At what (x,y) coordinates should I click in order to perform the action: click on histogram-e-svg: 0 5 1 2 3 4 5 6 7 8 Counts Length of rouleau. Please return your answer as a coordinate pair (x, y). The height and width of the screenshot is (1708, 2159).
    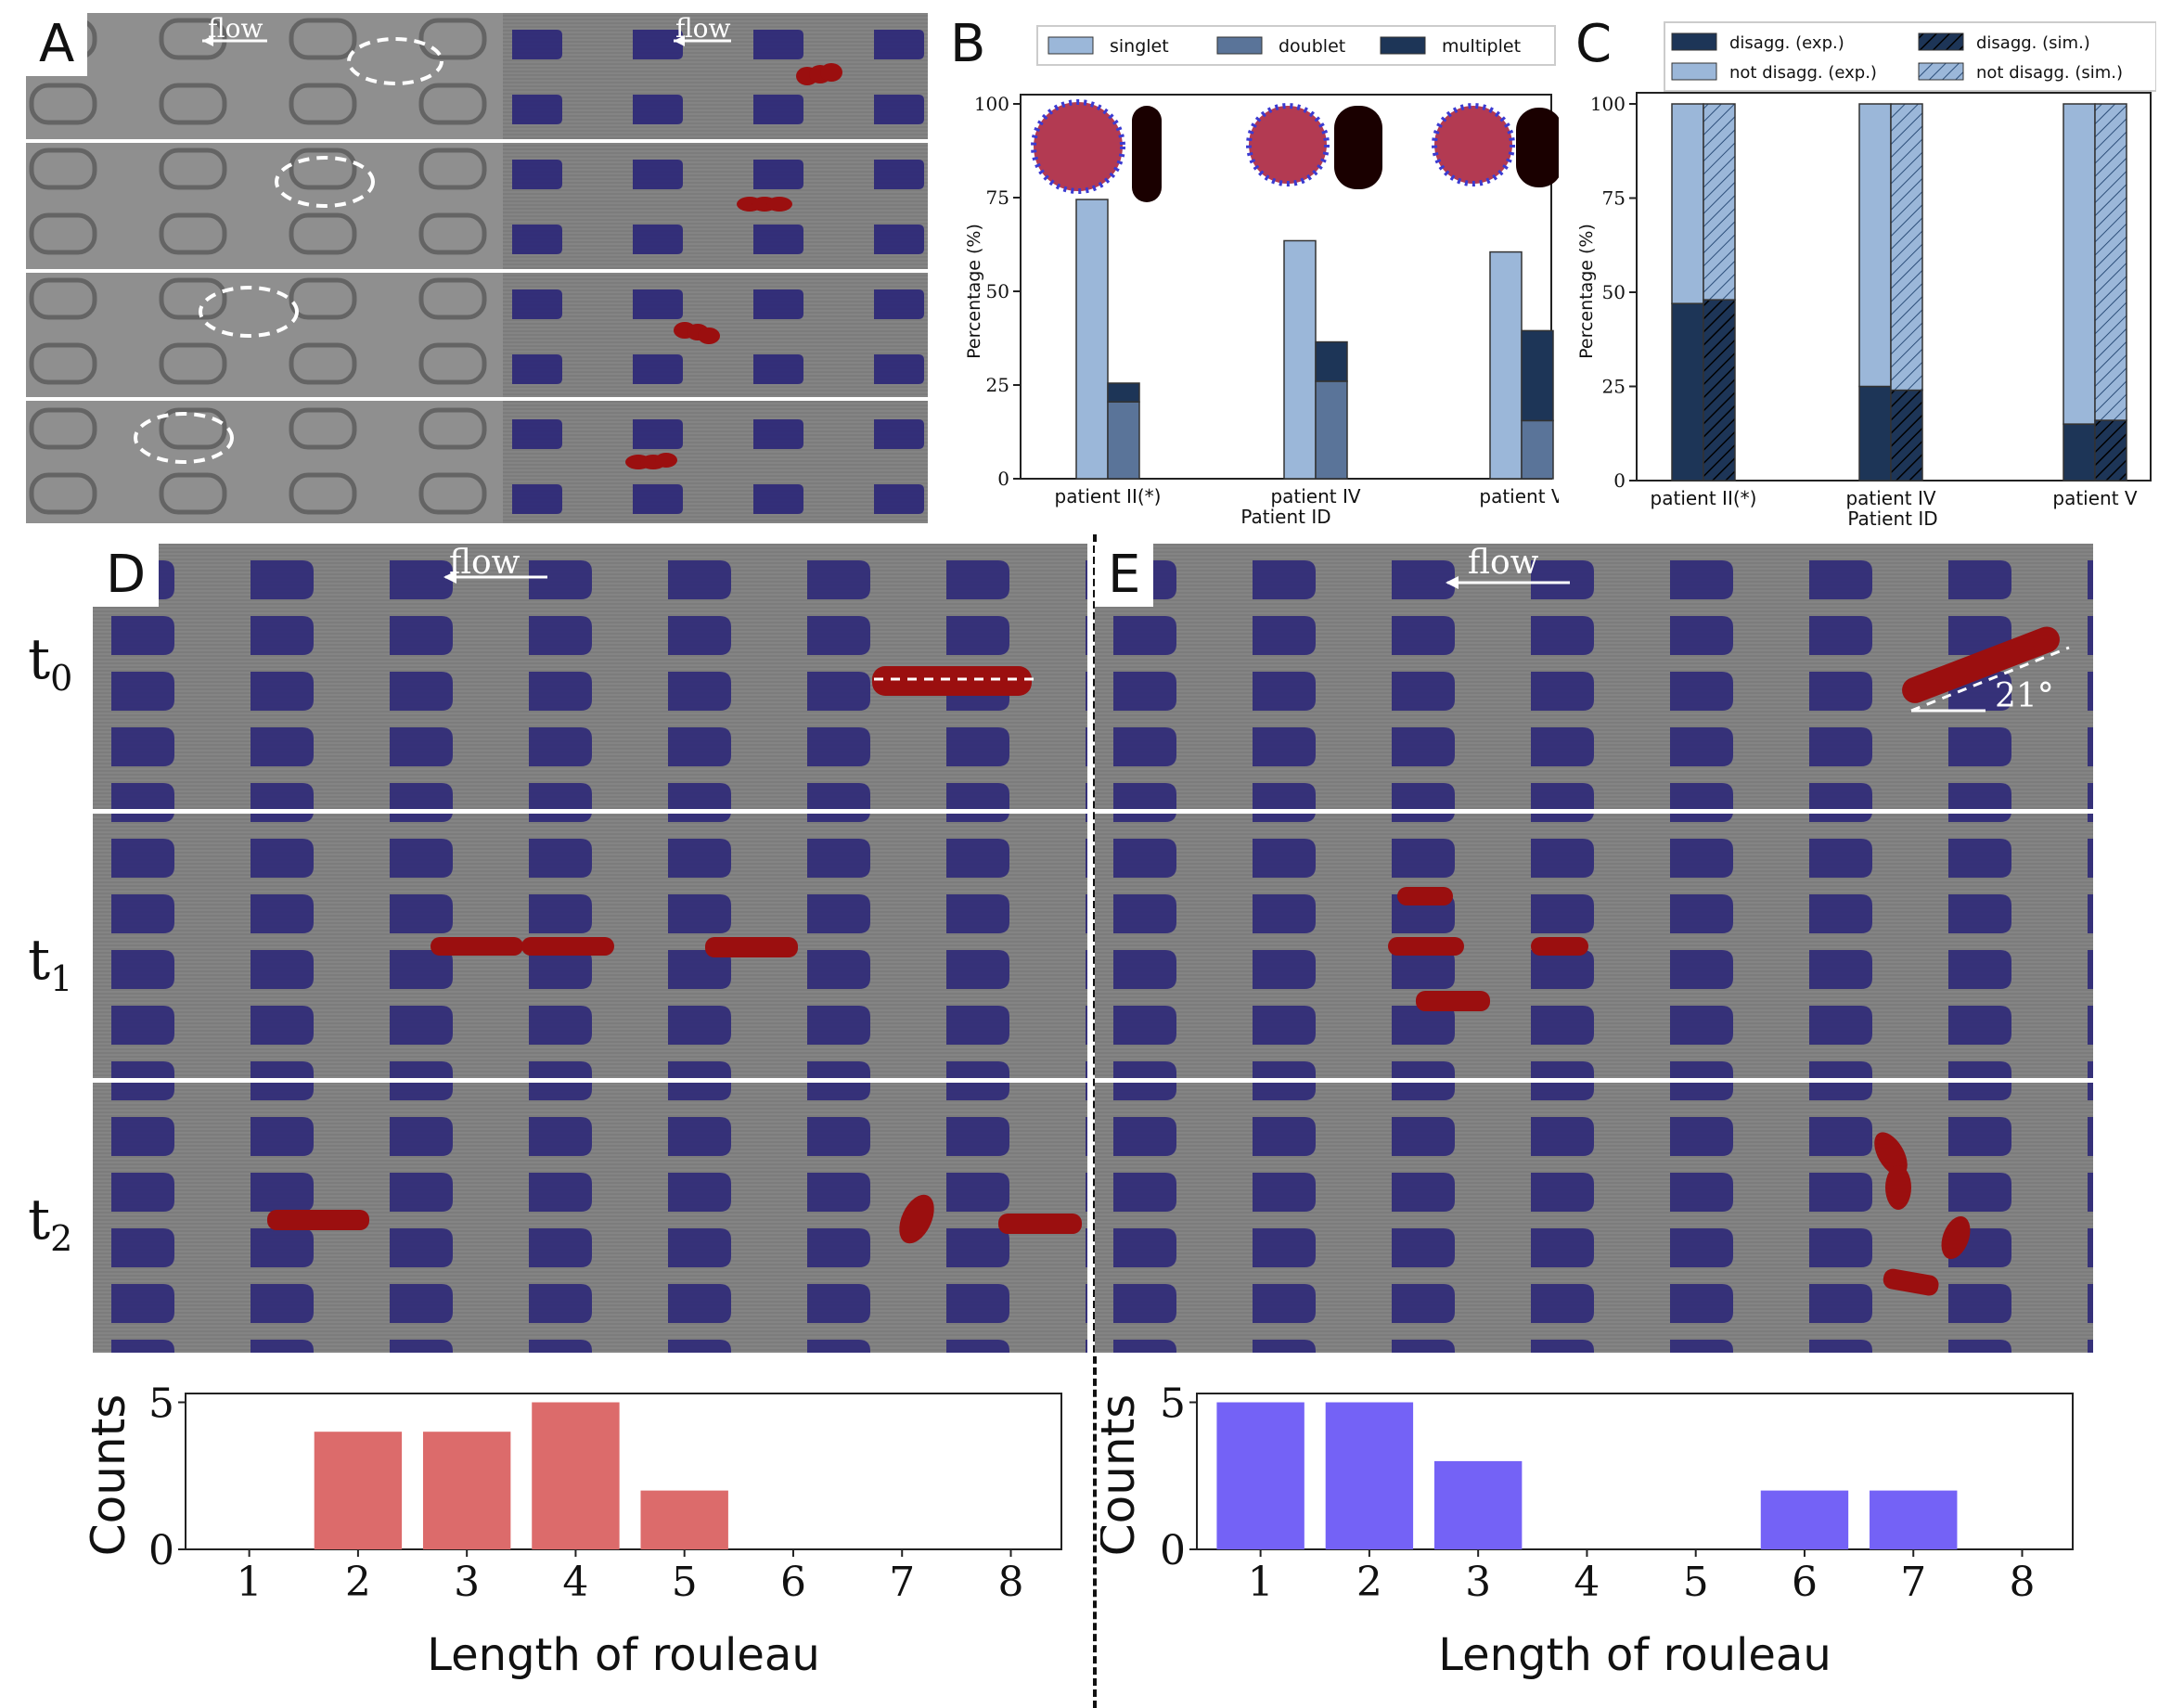
    Looking at the image, I should click on (1583, 1531).